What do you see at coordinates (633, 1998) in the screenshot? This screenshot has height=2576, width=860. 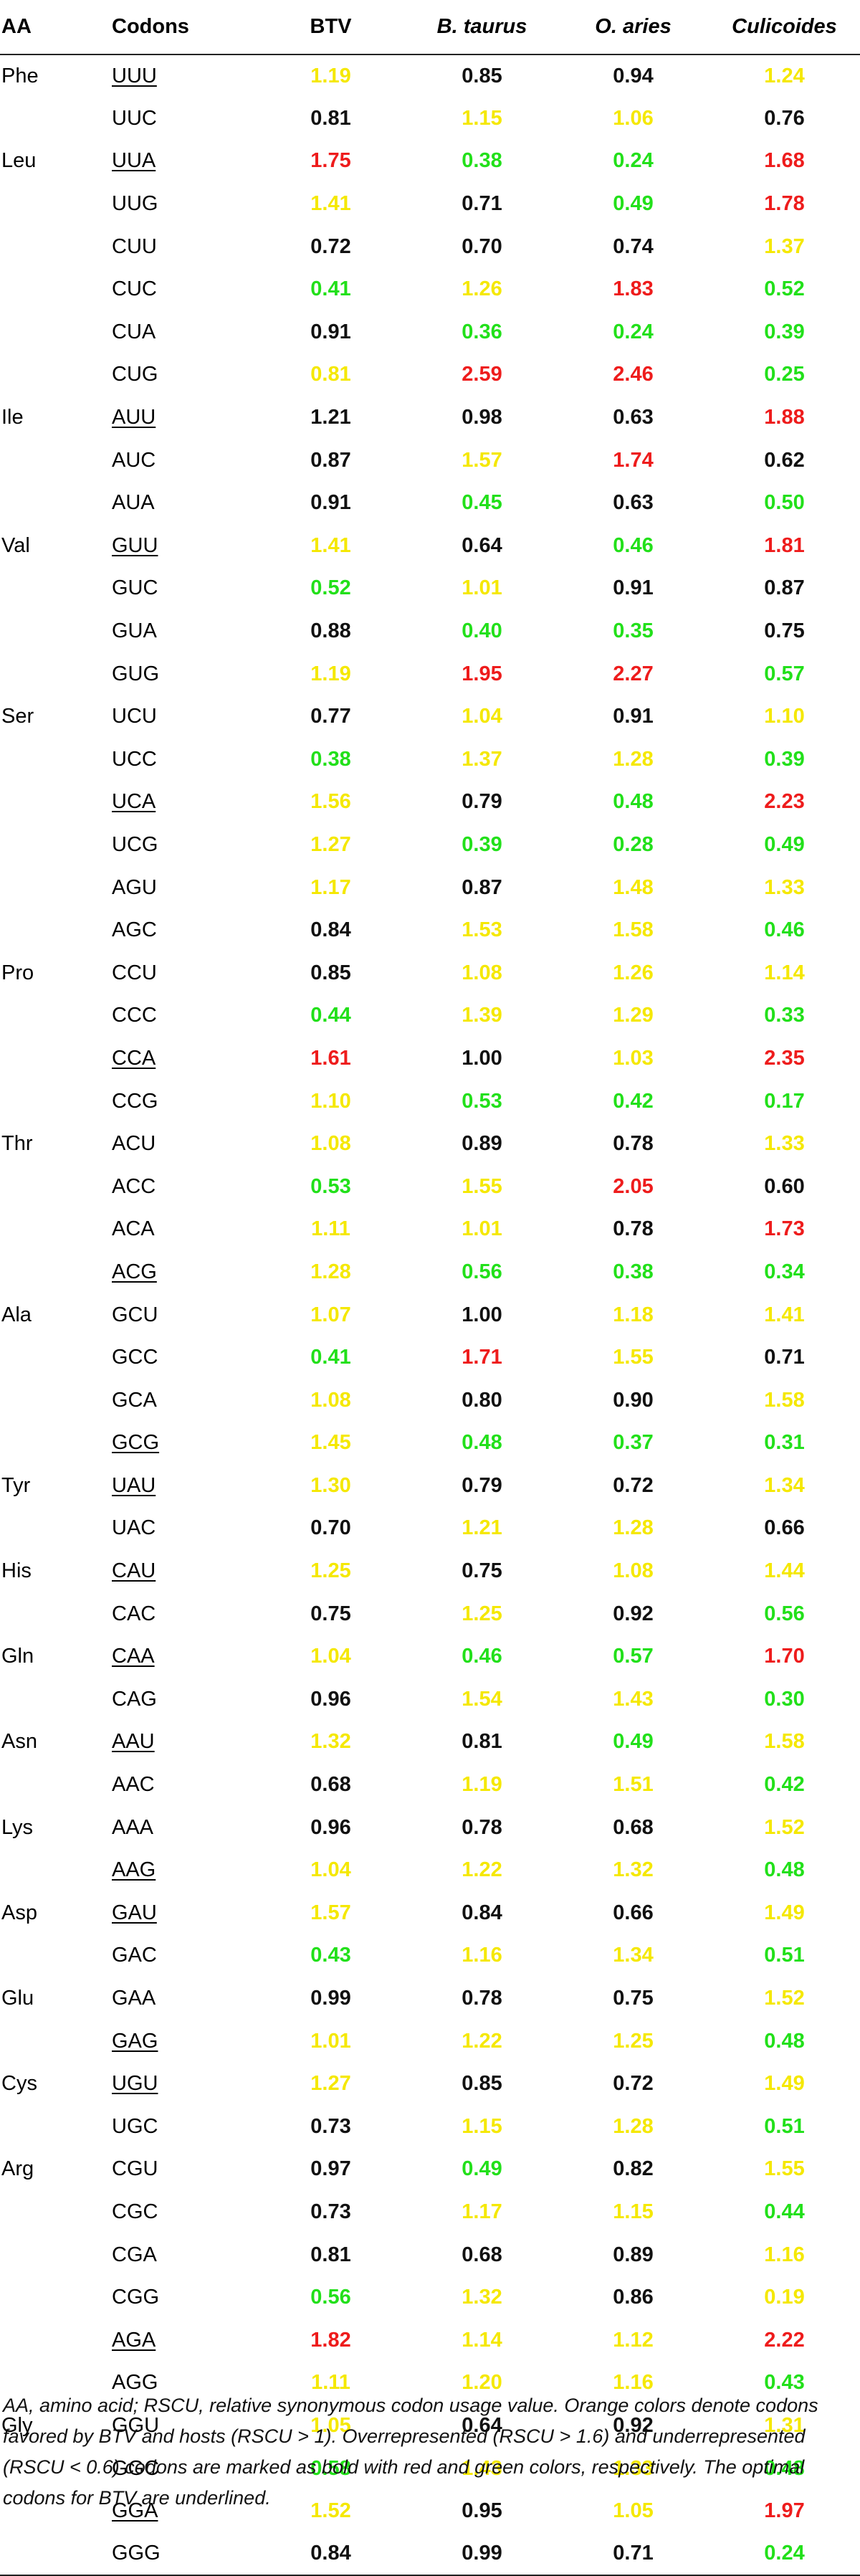 I see `o-aries-value: 0.75` at bounding box center [633, 1998].